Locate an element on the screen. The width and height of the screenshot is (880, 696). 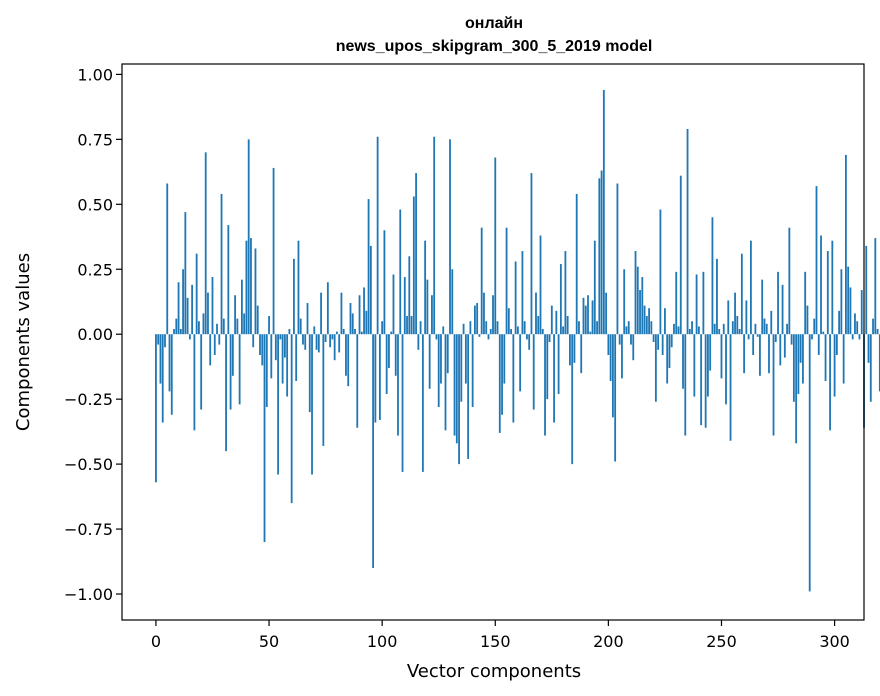
y-tick-label: −0.75 is located at coordinates (88, 529).